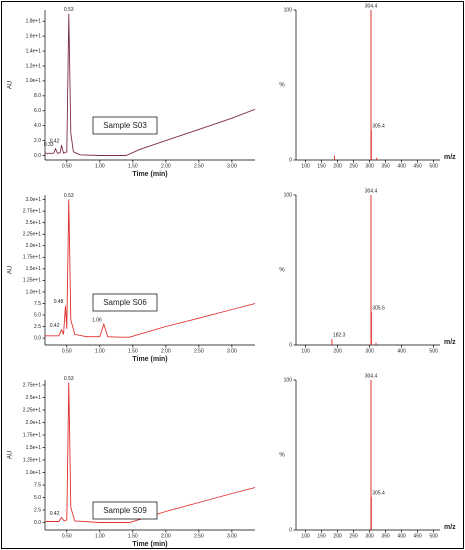 This screenshot has height=550, width=465. I want to click on y-tick-label: 4.0, so click(37, 126).